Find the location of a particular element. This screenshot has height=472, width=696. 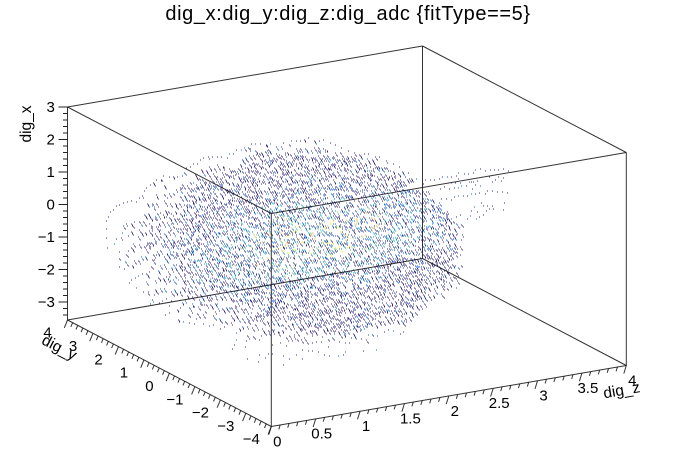

svg-text:dig_x:dig_y:dig_z:dig_adc {fit: dig_x:dig_y:dig_z:dig_adc {fitType==5} is located at coordinates (347, 14).